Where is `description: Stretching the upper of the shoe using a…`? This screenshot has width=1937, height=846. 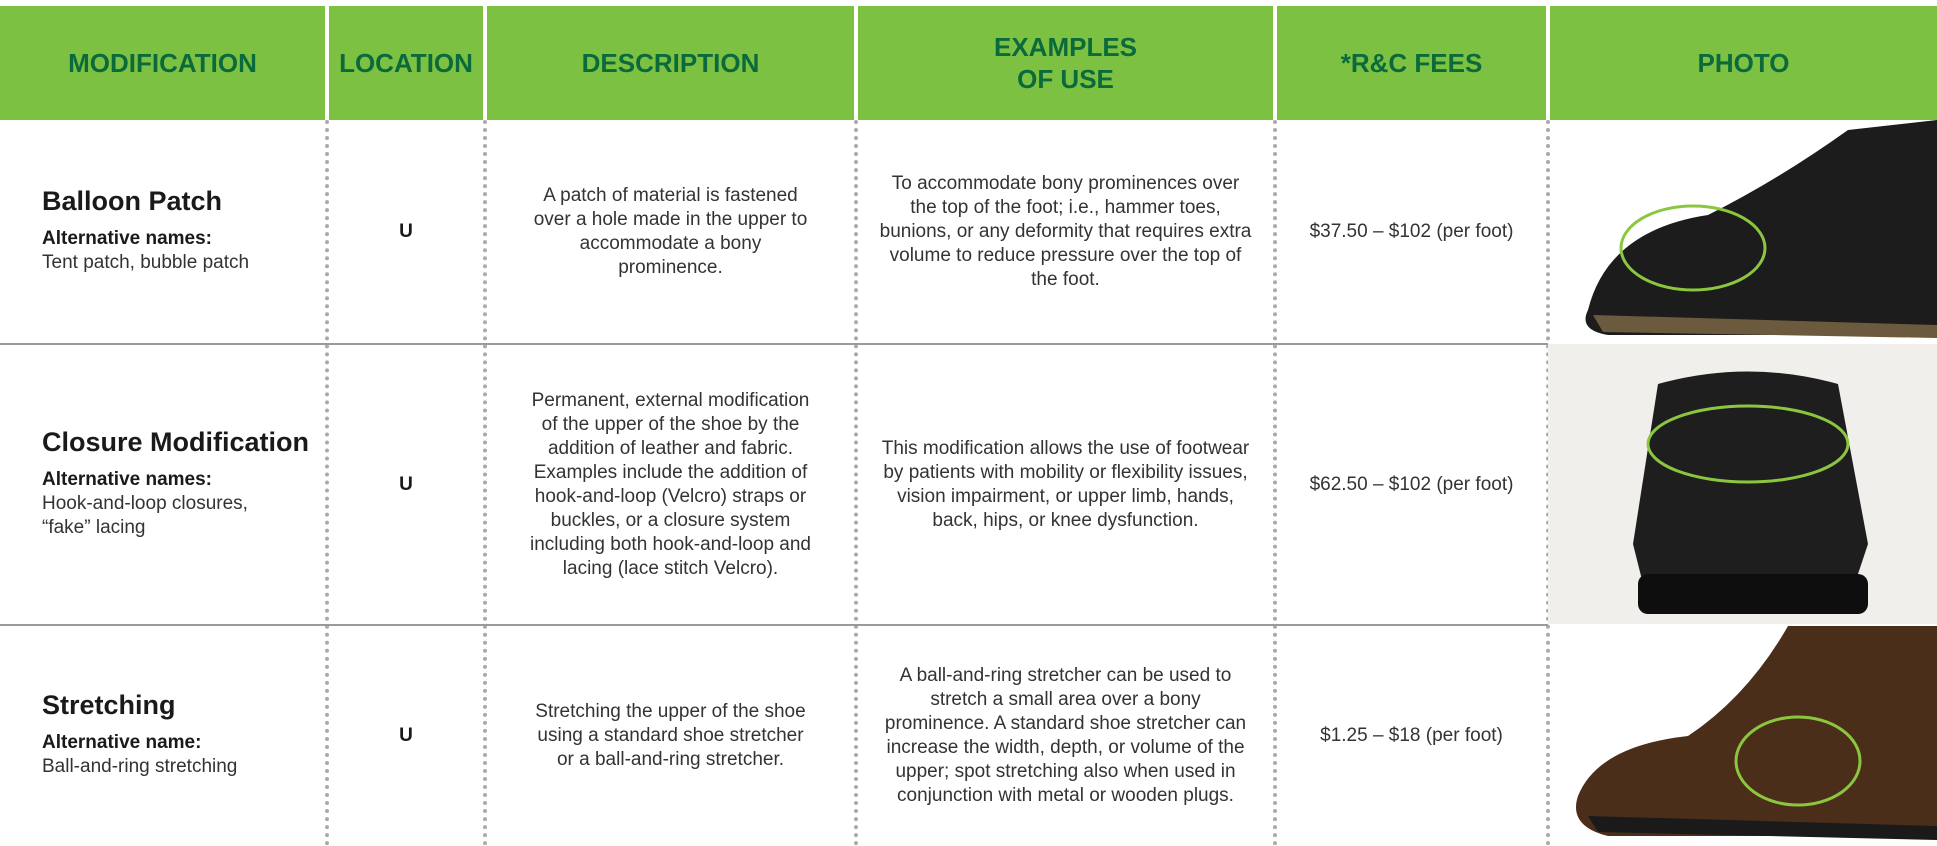
description: Stretching the upper of the shoe using a… is located at coordinates (670, 735).